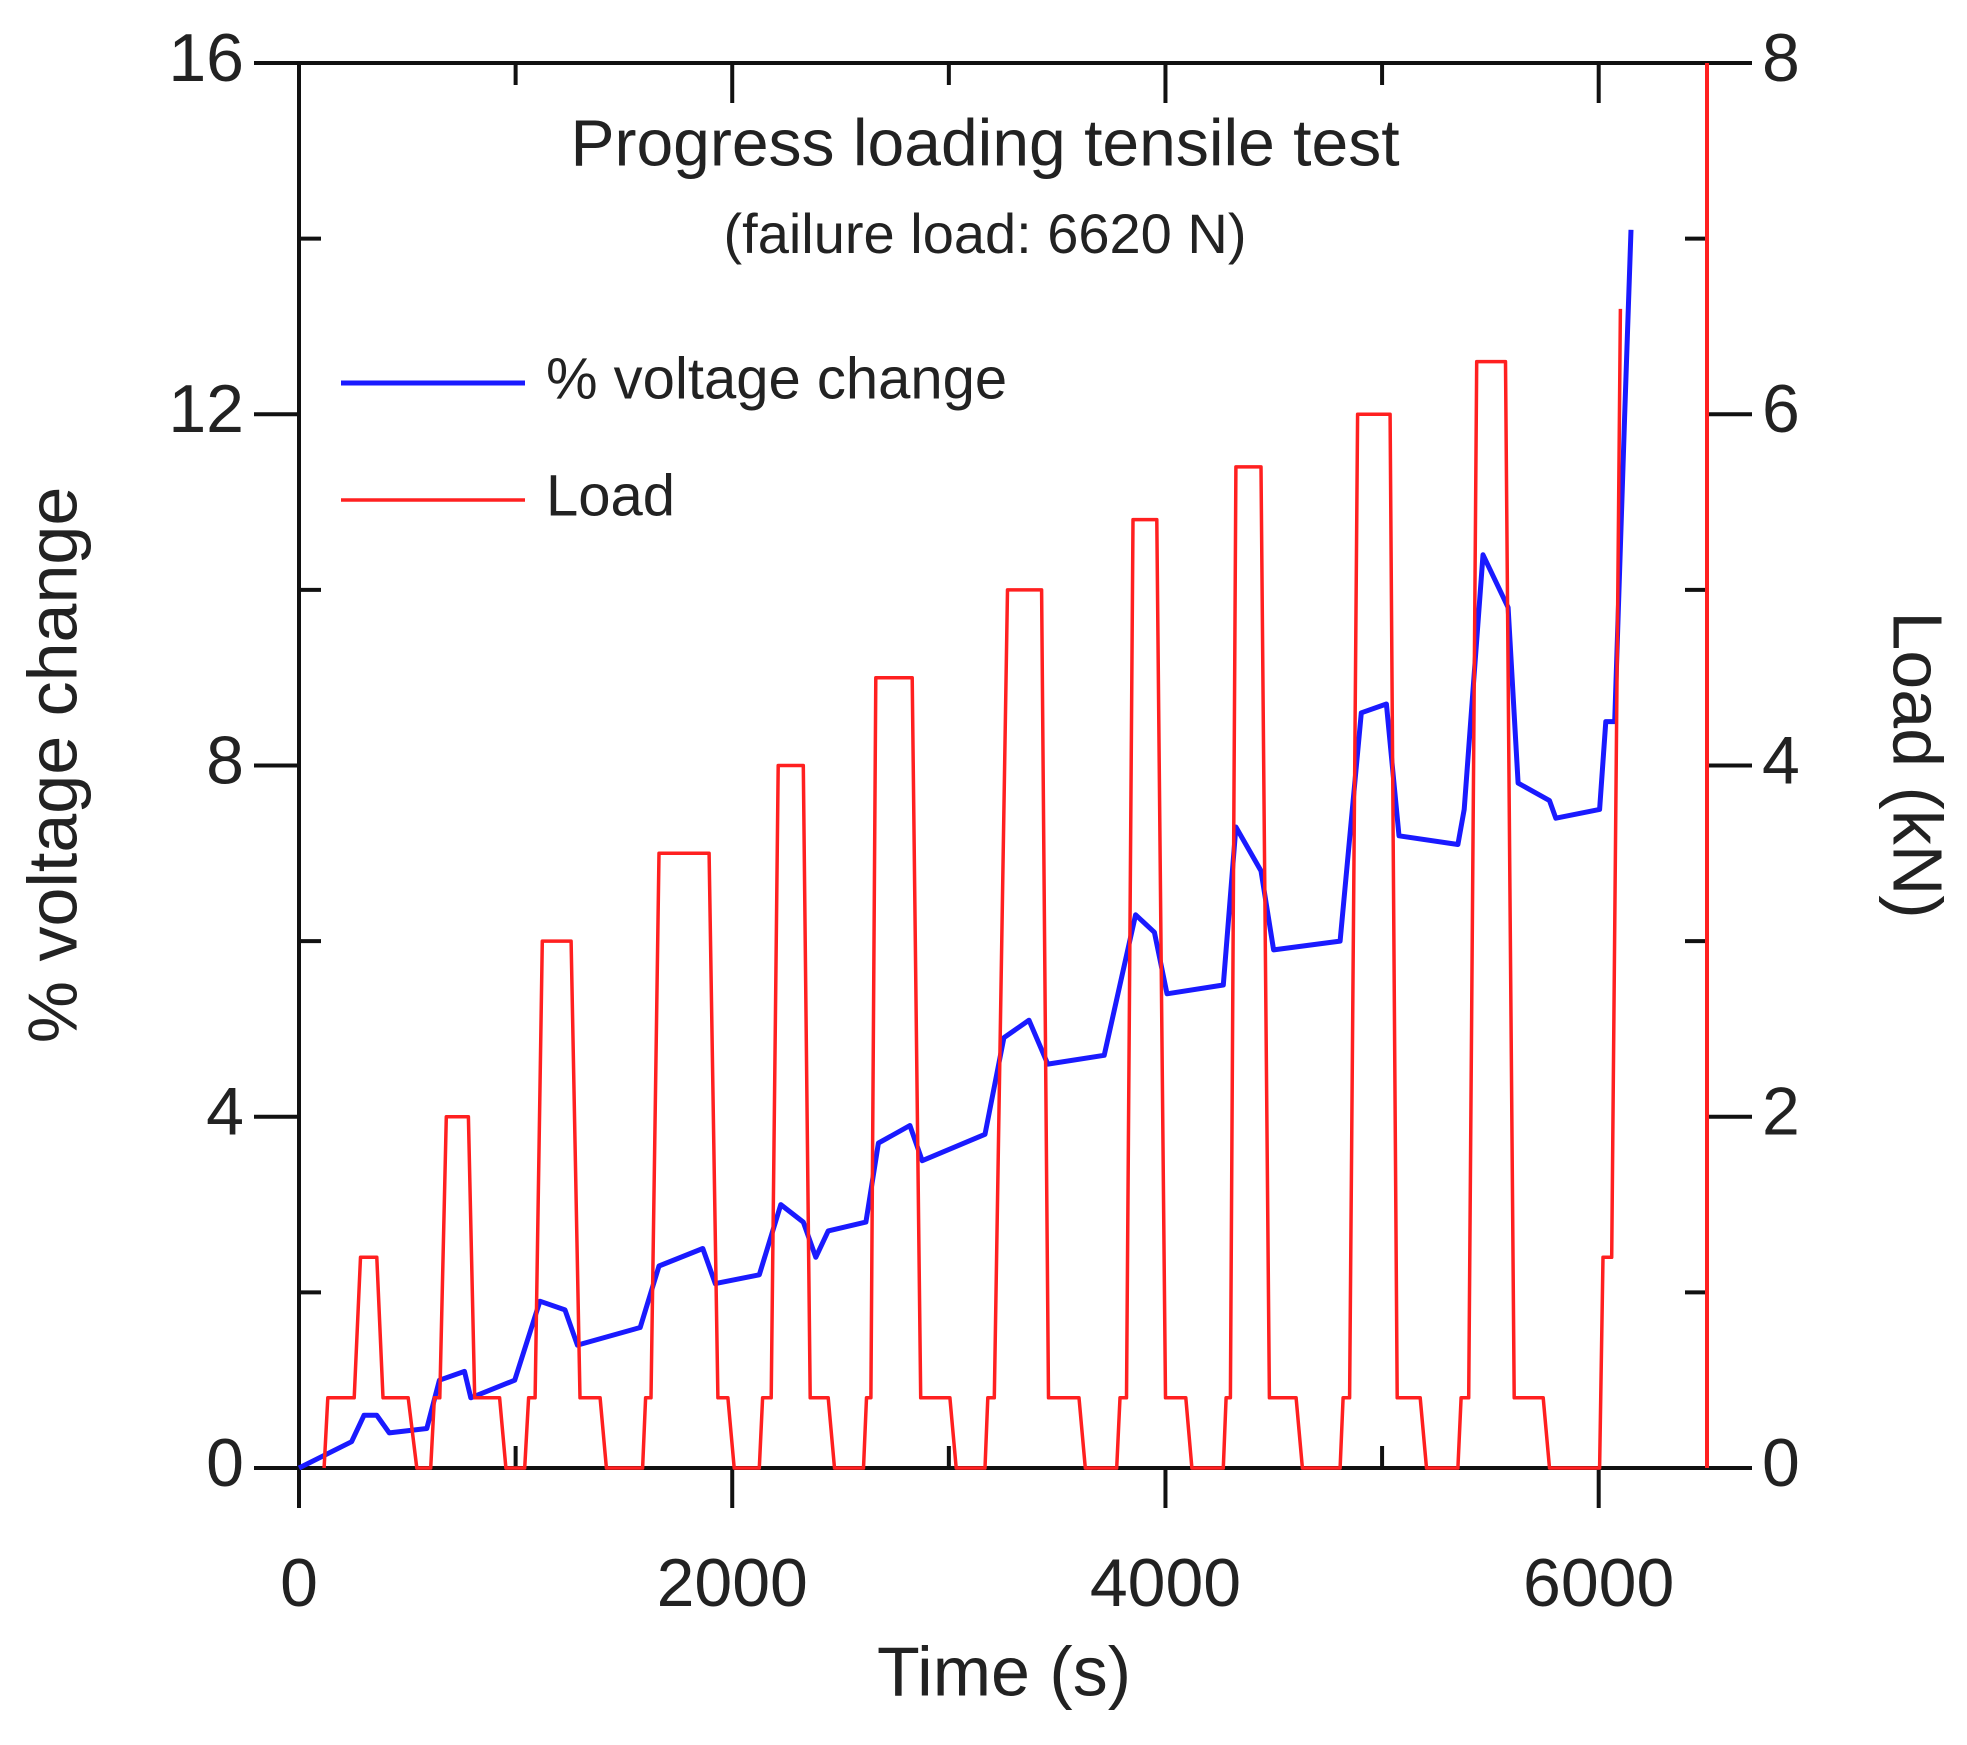 The width and height of the screenshot is (1967, 1745). Describe the element at coordinates (1781, 1463) in the screenshot. I see `y2-tick-label: 0` at that location.